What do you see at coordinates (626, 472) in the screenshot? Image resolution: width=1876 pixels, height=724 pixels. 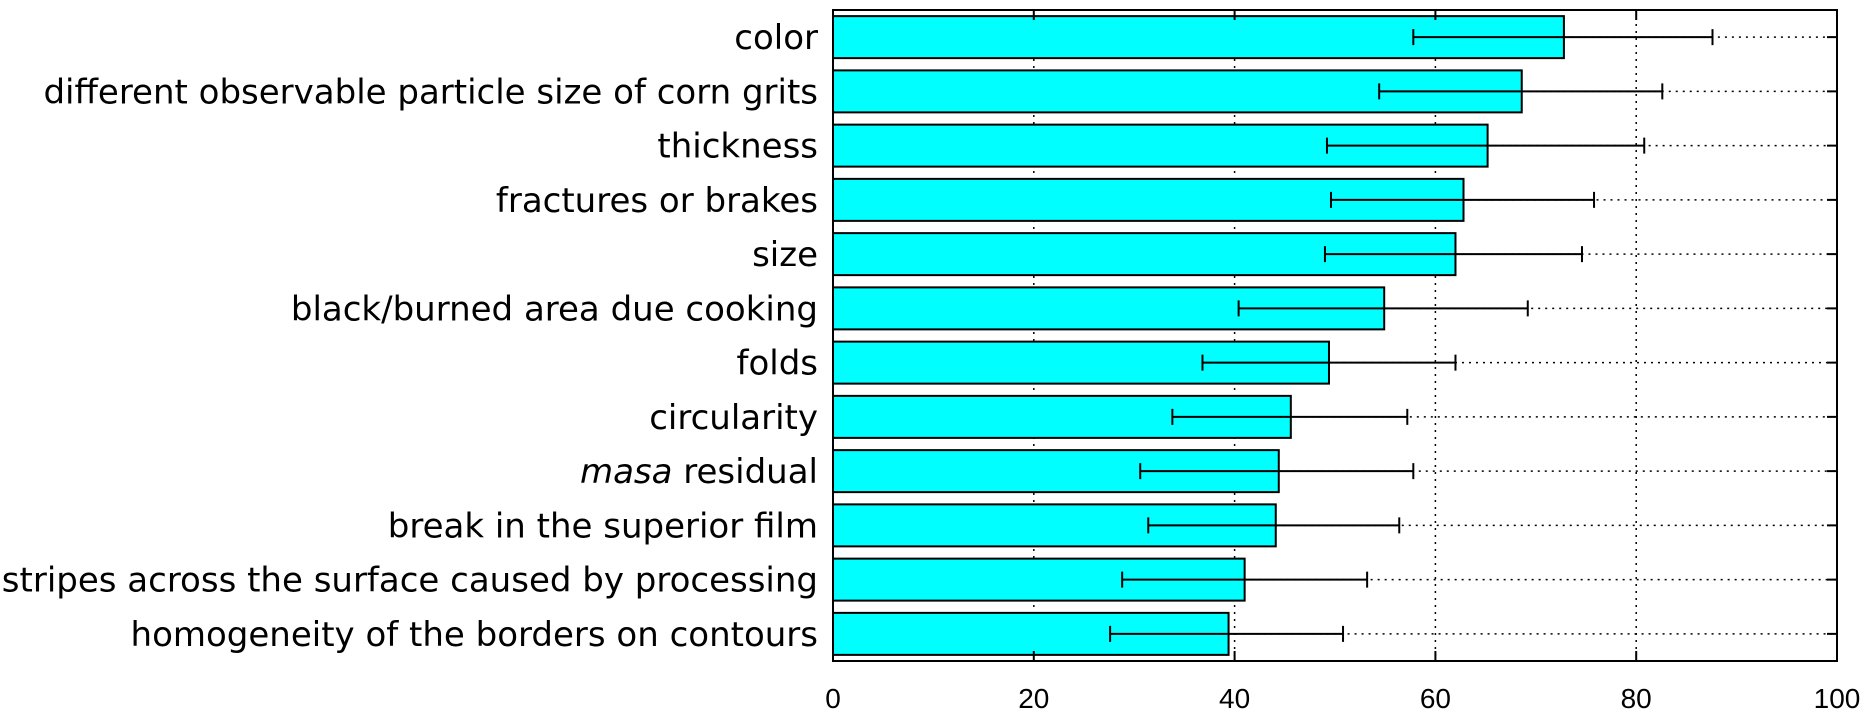 I see `category-label-italic: masa` at bounding box center [626, 472].